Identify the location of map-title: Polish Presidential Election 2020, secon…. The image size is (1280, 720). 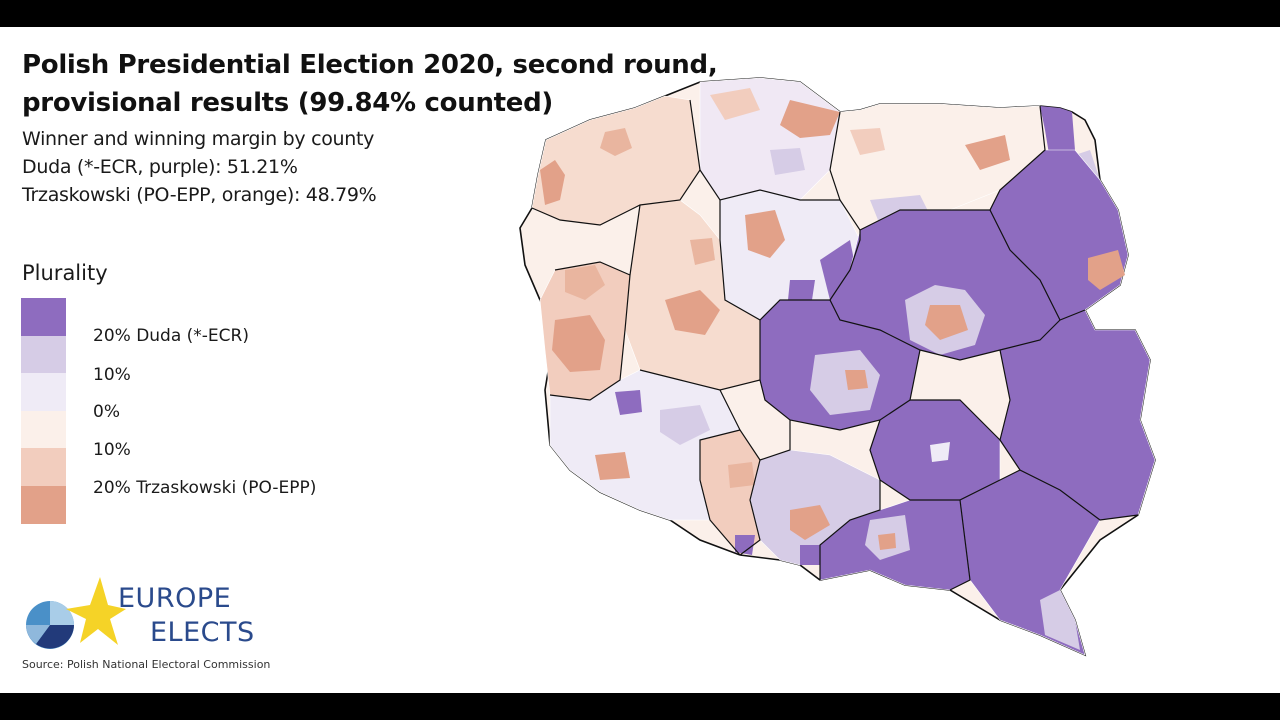
(370, 84).